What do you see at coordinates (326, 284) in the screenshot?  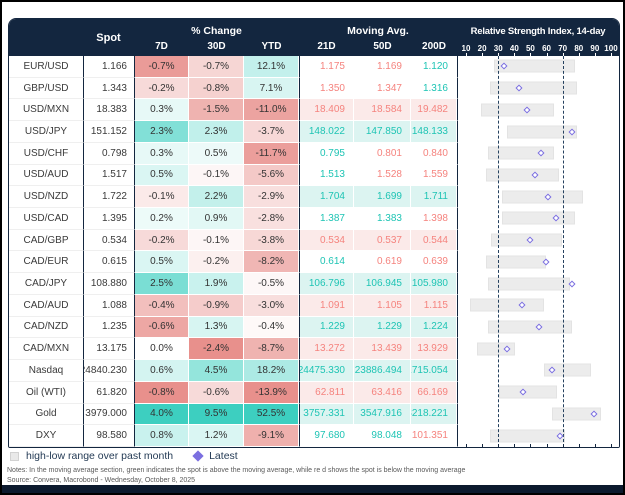 I see `moving-avg-cell: 106.796` at bounding box center [326, 284].